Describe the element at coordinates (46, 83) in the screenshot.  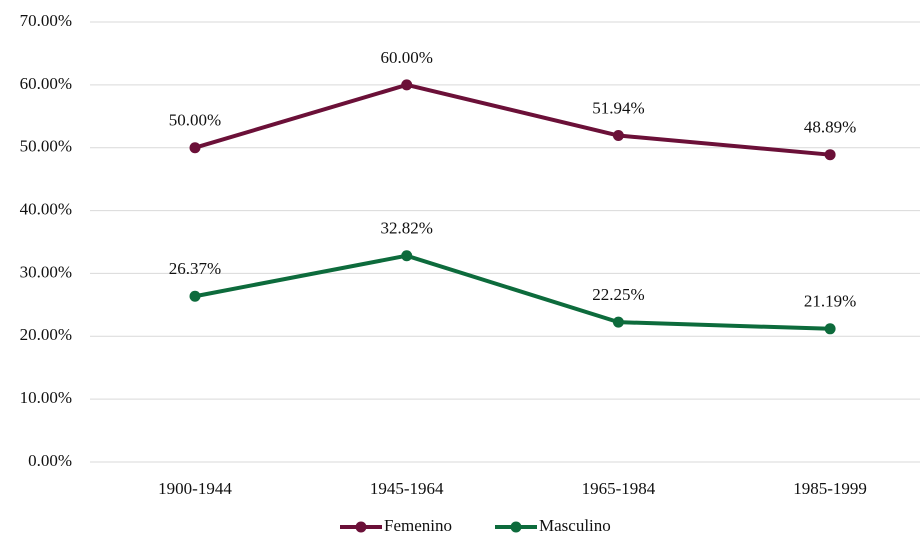
I see `y-tick-label: 60.00%` at that location.